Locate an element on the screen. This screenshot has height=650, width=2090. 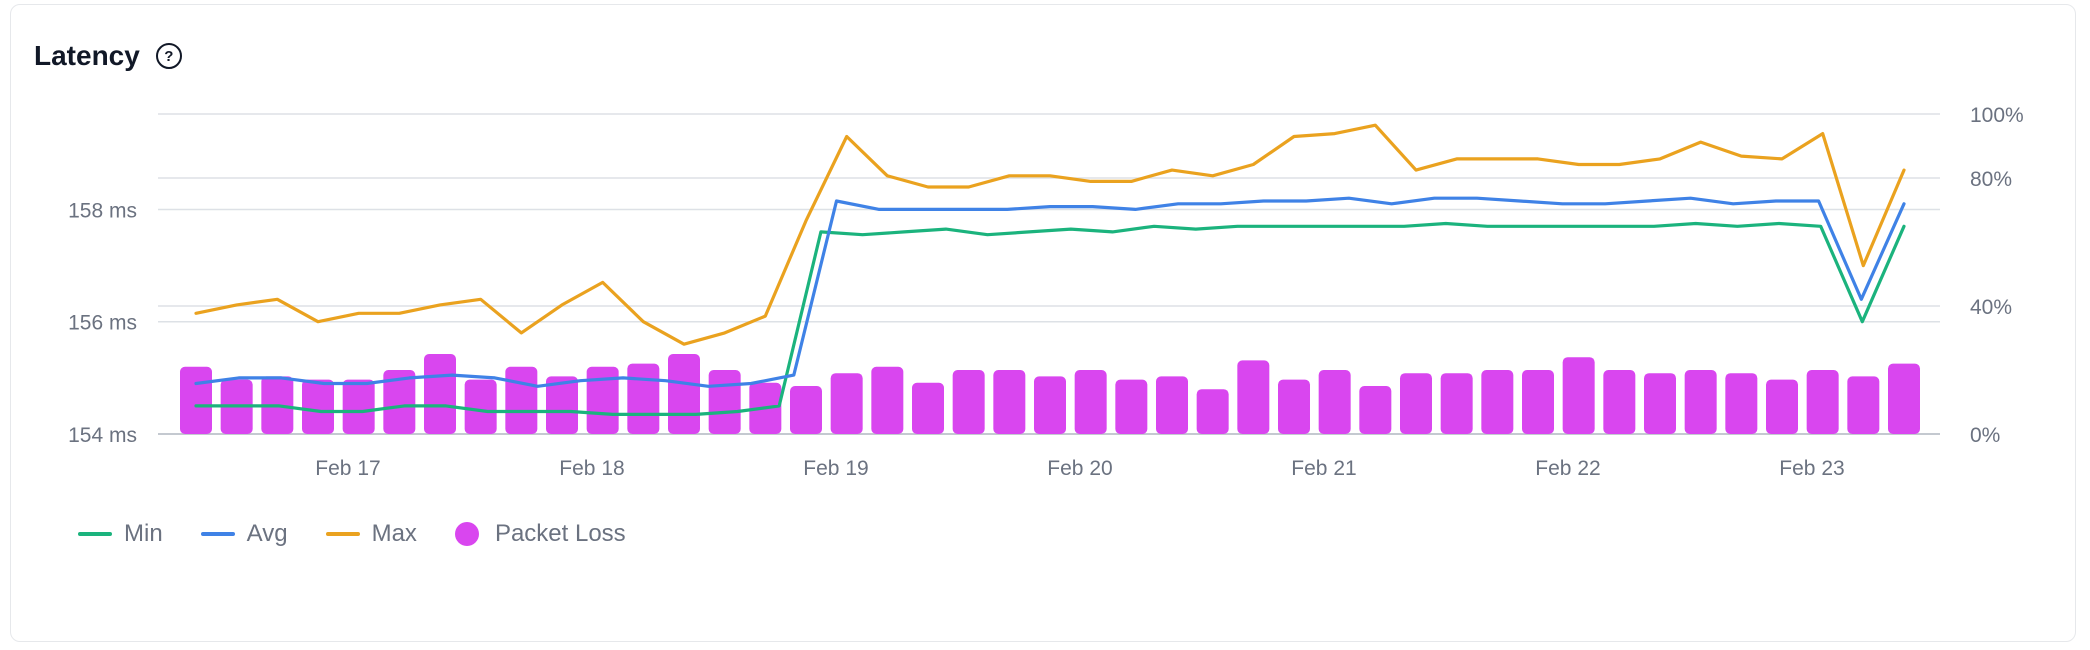
legend-swatch-avg is located at coordinates (217, 534).